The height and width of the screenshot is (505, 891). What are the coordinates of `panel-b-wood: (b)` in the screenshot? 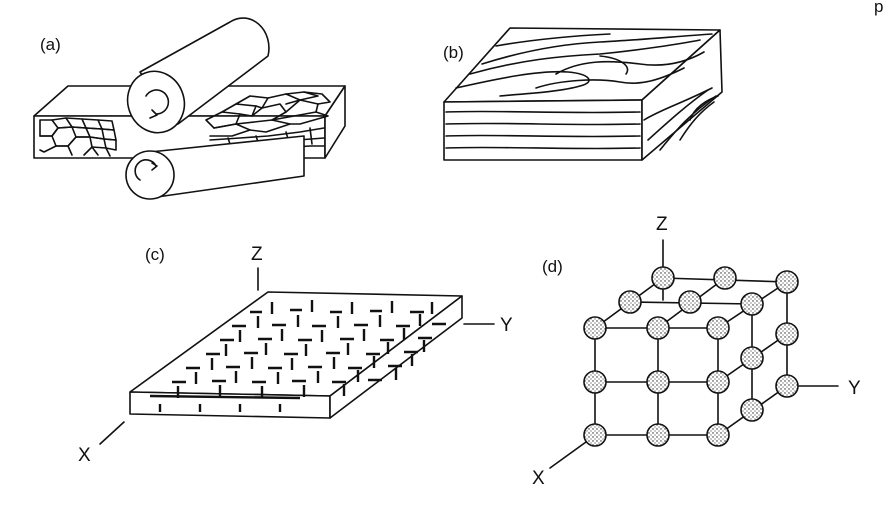 It's located at (583, 94).